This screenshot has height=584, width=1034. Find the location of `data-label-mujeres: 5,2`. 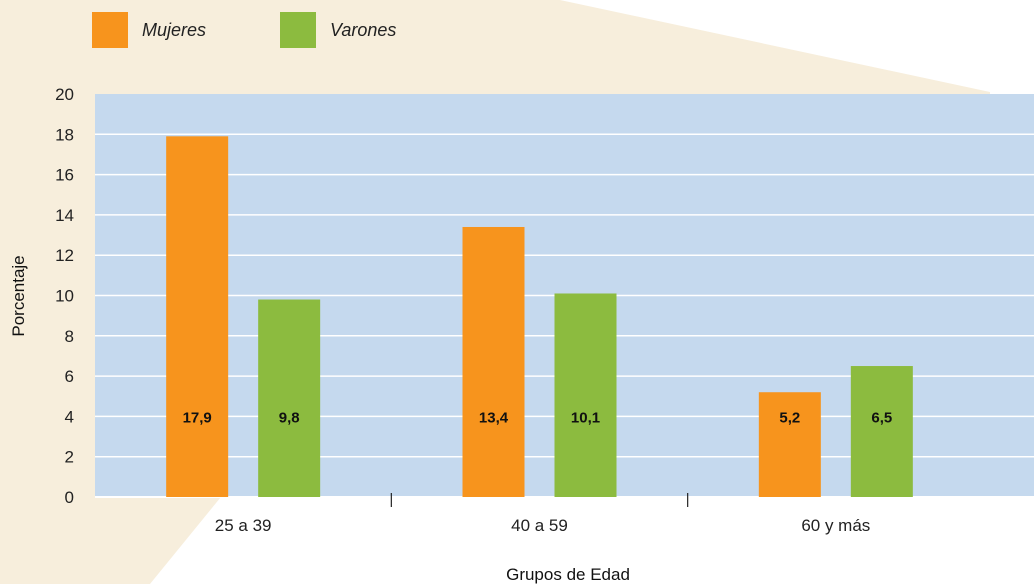

data-label-mujeres: 5,2 is located at coordinates (789, 417).